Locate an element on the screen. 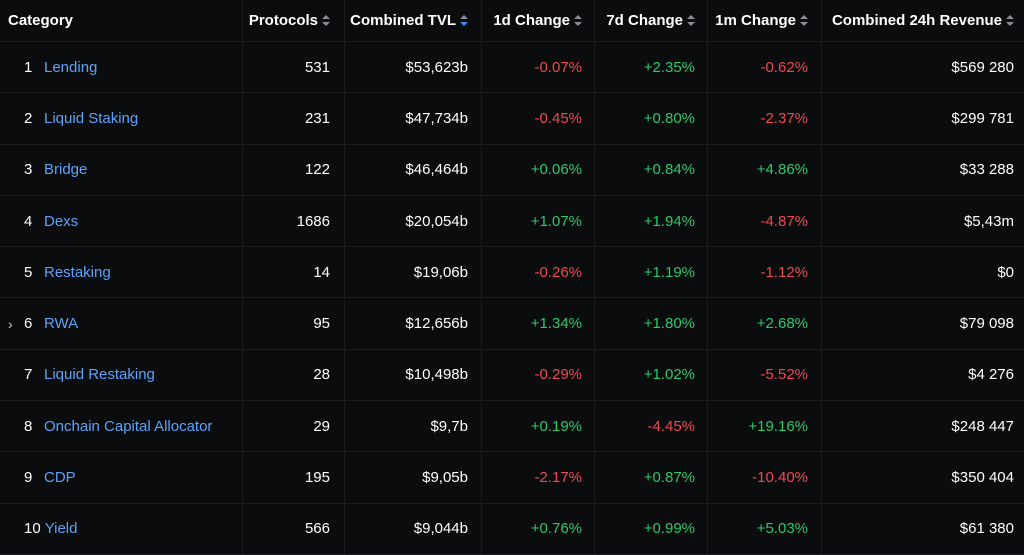 The image size is (1024, 555). category-cell: 2 Liquid Staking is located at coordinates (121, 118).